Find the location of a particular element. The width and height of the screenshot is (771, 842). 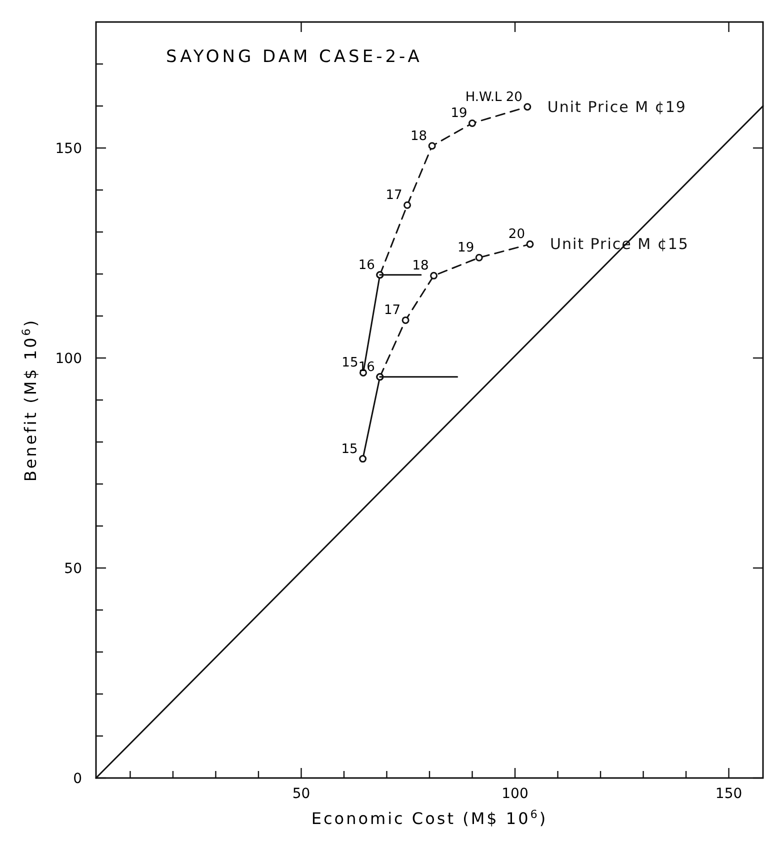

y-tick-label: 0 is located at coordinates (77, 779).